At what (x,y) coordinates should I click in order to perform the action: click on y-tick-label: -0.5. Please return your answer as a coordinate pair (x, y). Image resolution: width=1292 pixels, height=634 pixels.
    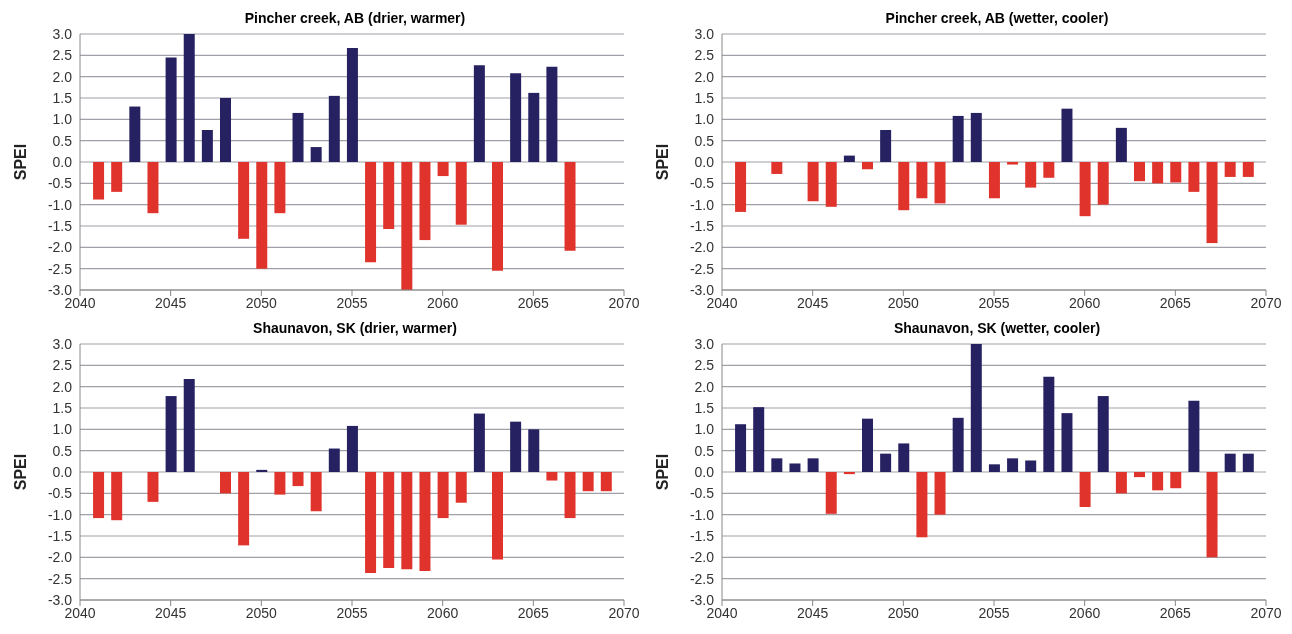
    Looking at the image, I should click on (702, 183).